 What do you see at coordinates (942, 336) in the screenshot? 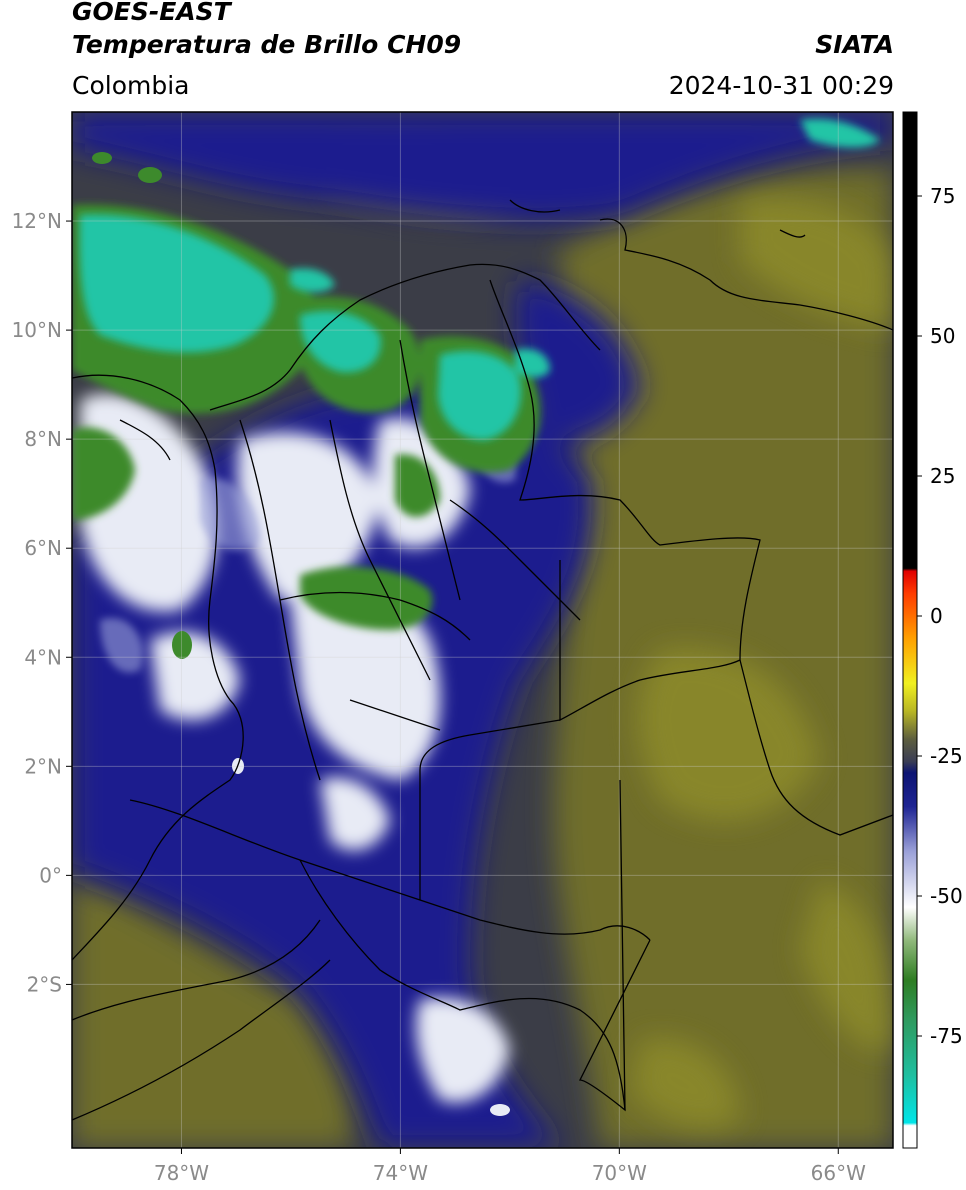
I see `colorbar-tick-label: 50` at bounding box center [942, 336].